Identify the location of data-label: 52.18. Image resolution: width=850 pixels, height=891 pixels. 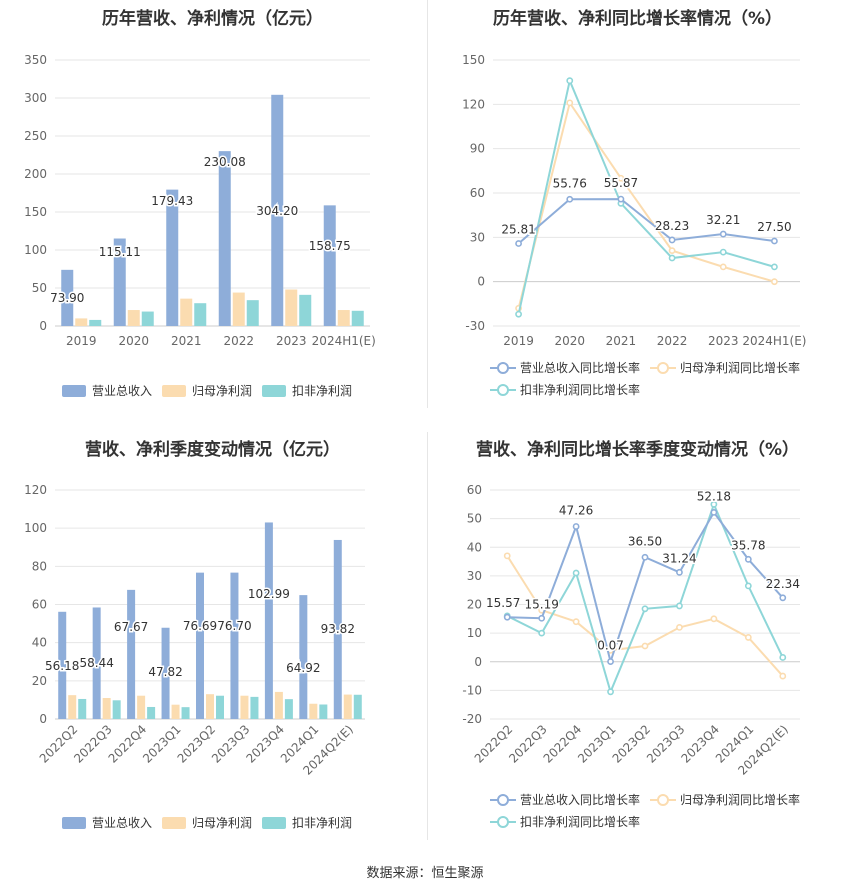
(714, 496).